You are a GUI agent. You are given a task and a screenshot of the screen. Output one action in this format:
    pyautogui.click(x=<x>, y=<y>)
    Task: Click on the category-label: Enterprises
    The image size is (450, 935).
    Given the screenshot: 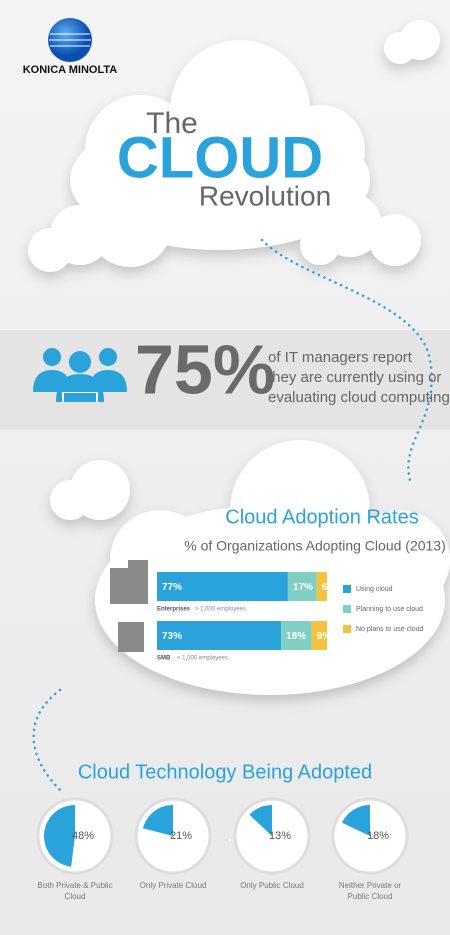 What is the action you would take?
    pyautogui.click(x=174, y=610)
    